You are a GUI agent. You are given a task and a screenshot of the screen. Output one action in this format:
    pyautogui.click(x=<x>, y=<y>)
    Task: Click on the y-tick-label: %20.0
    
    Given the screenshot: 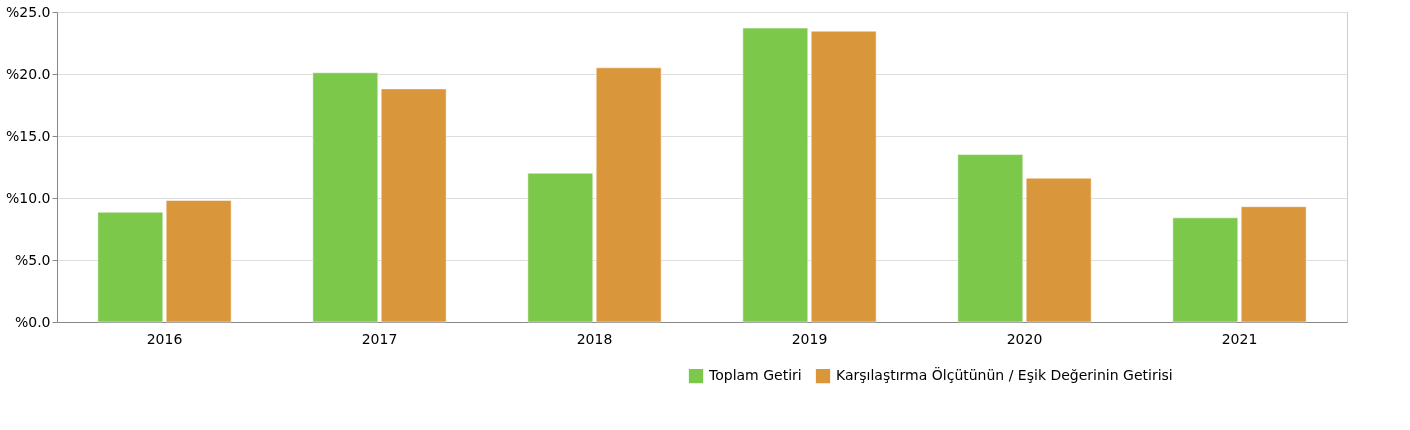 What is the action you would take?
    pyautogui.click(x=28, y=73)
    